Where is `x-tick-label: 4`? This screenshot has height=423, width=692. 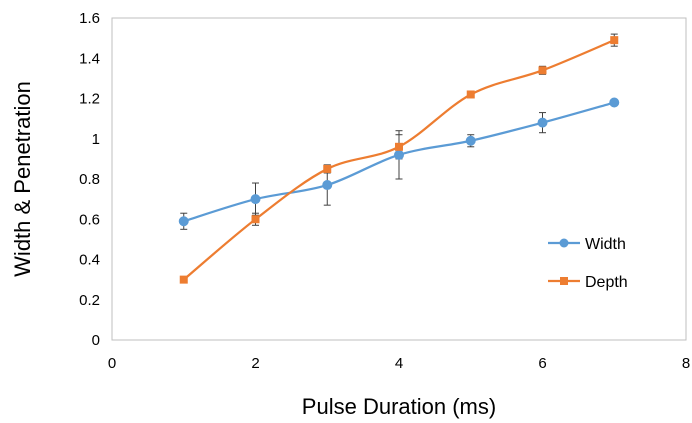
x-tick-label: 4 is located at coordinates (399, 363).